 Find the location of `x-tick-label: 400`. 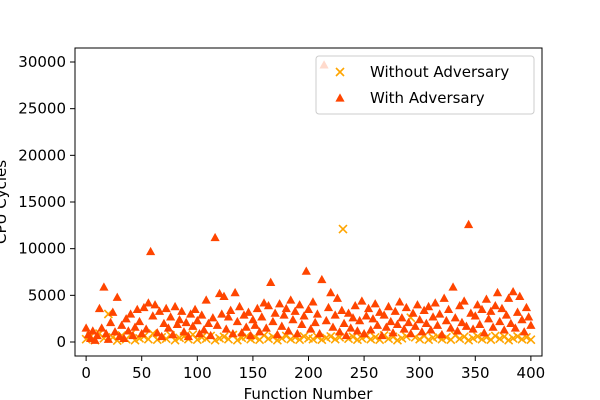

x-tick-label: 400 is located at coordinates (531, 373).